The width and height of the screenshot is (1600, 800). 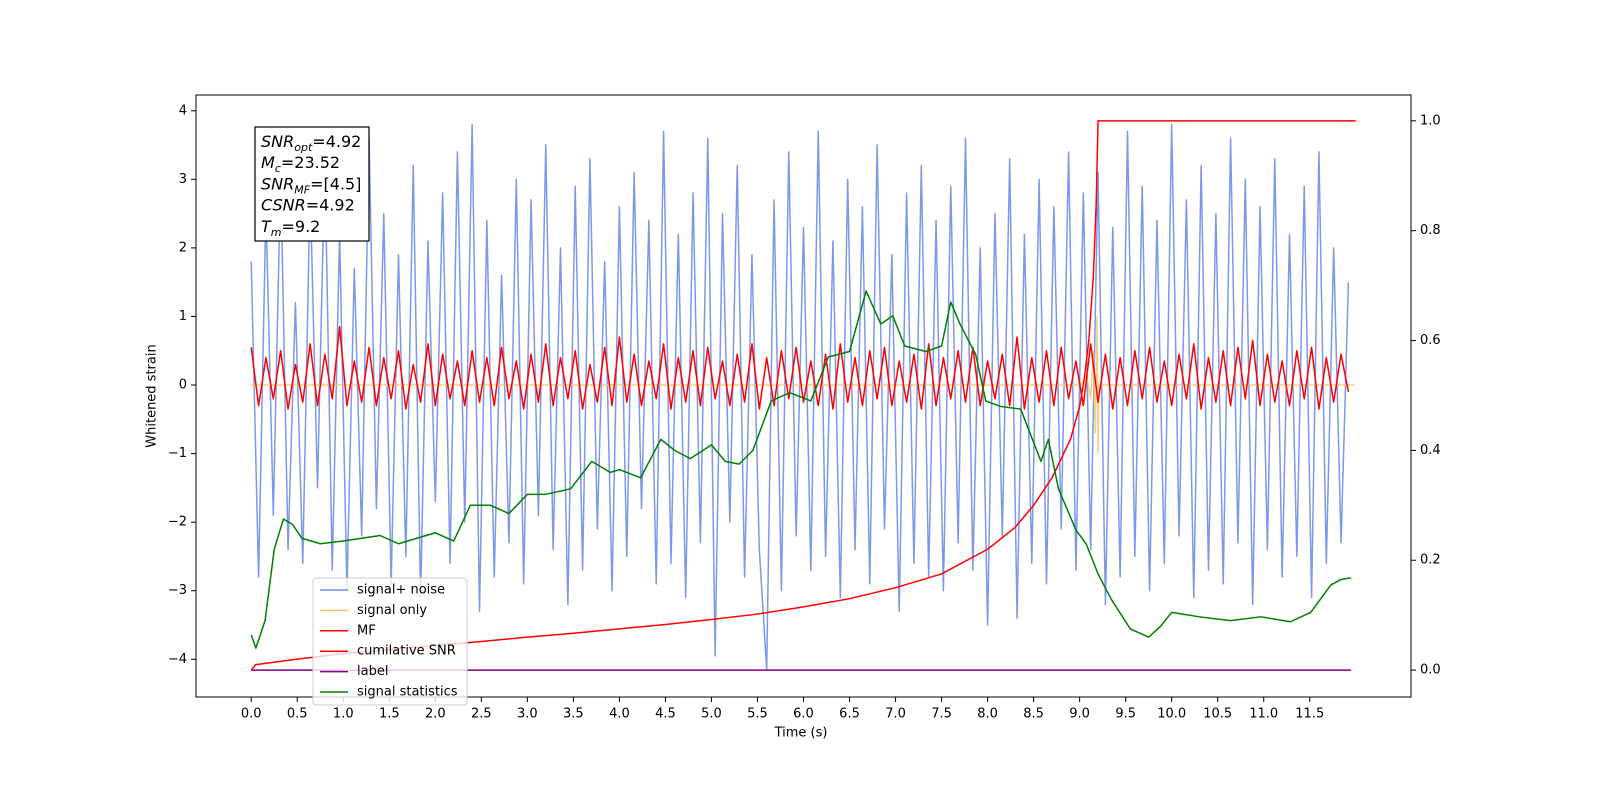 What do you see at coordinates (1079, 714) in the screenshot?
I see `x-tick-label: 9.0` at bounding box center [1079, 714].